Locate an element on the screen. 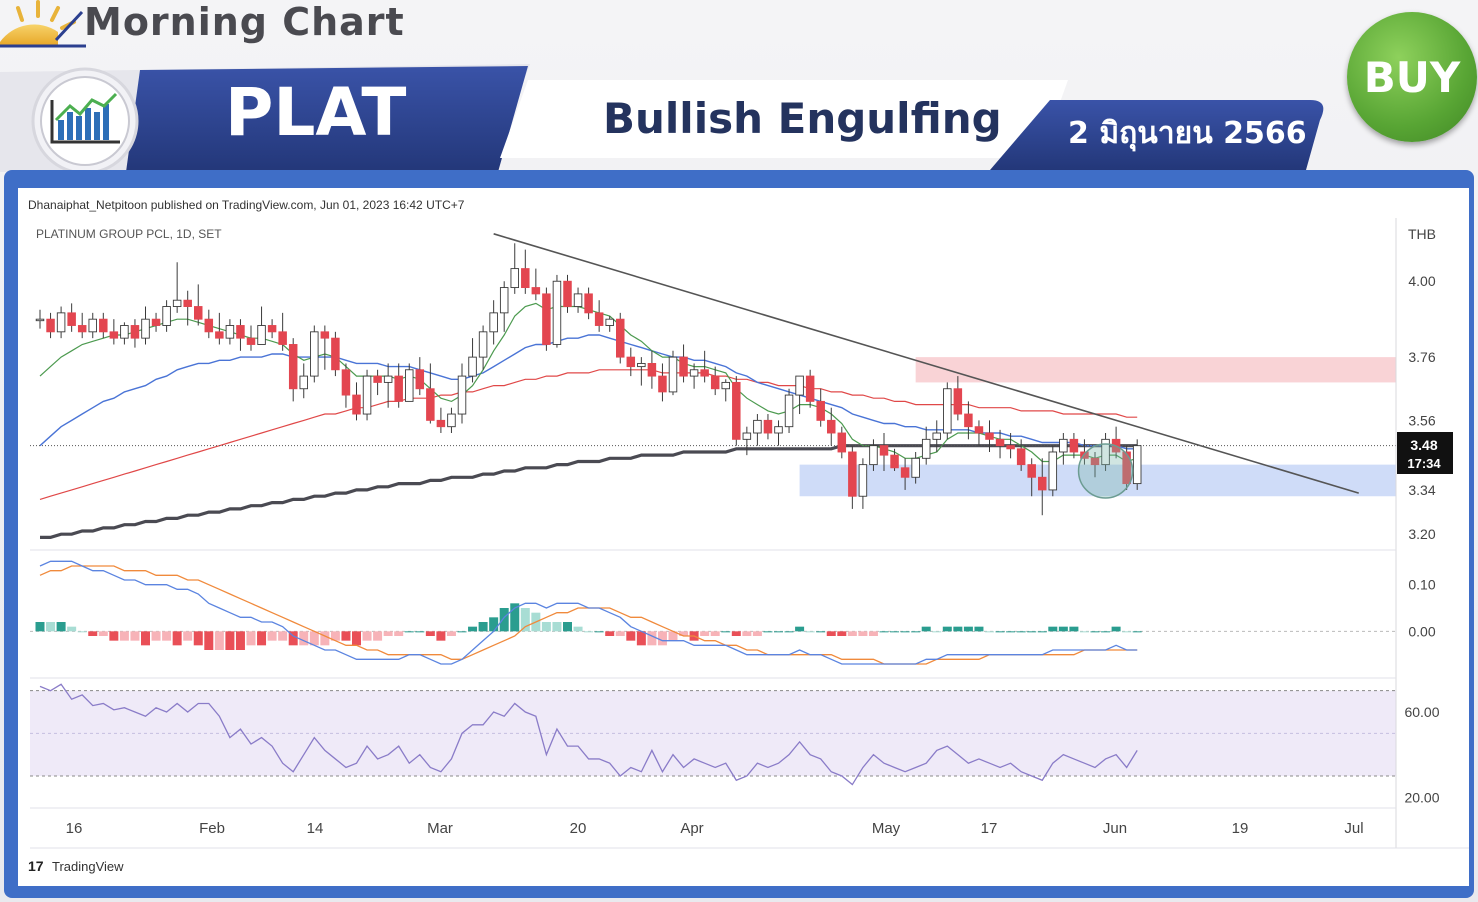 This screenshot has width=1478, height=902. ema-mid-line is located at coordinates (588, 392).